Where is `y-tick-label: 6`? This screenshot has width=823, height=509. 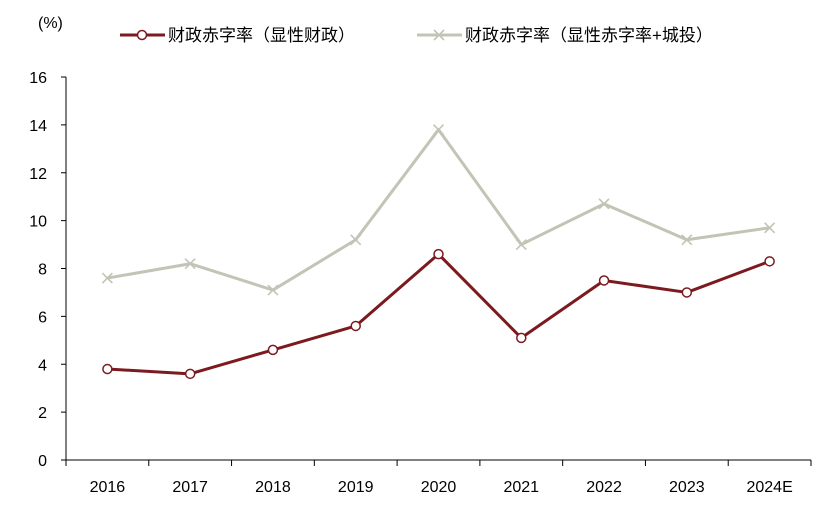 y-tick-label: 6 is located at coordinates (42, 317).